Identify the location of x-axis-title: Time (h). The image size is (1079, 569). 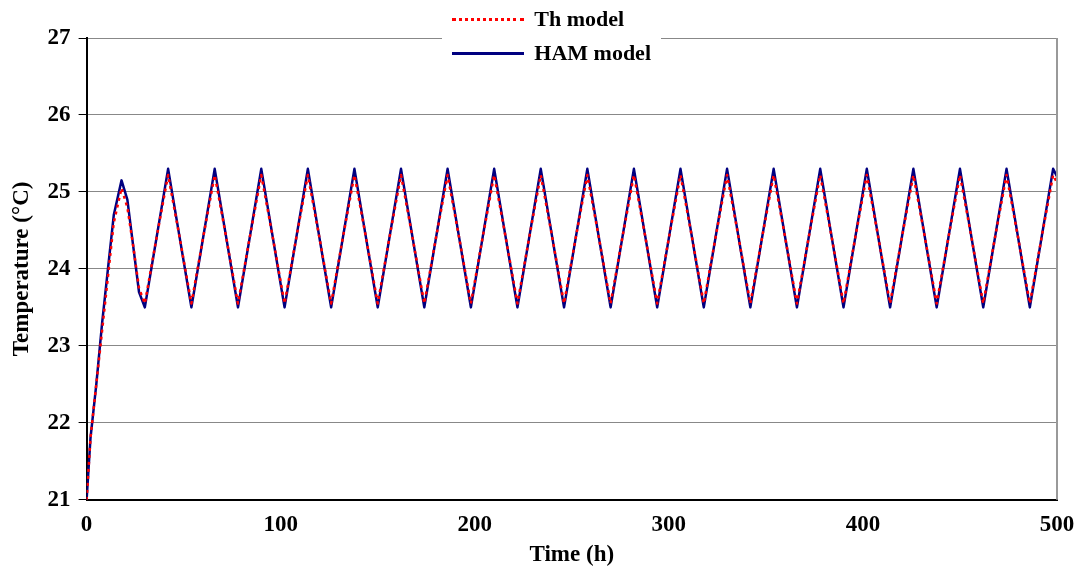
(572, 554).